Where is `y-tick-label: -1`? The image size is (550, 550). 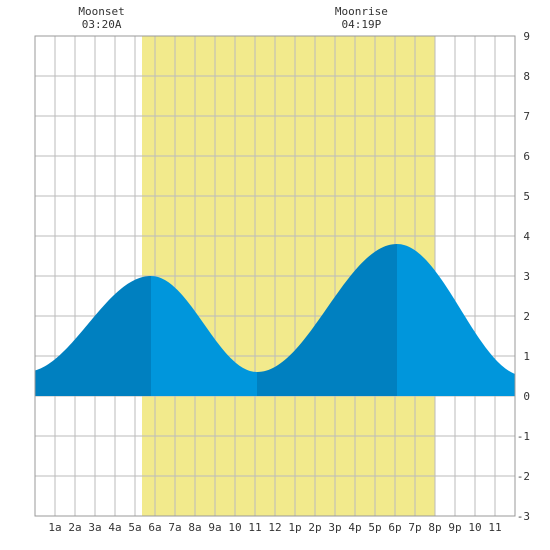 y-tick-label: -1 is located at coordinates (523, 436).